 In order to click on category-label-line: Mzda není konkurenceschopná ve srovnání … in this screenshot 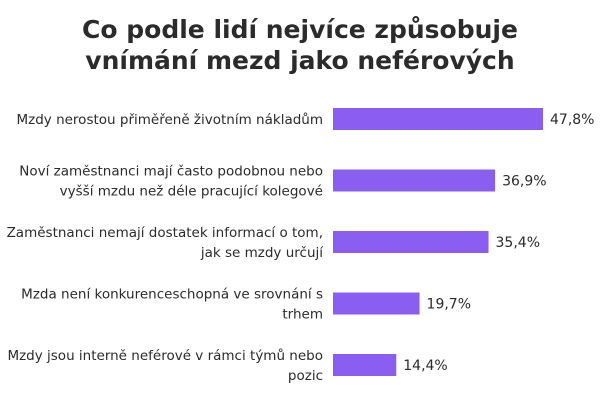, I will do `click(172, 295)`.